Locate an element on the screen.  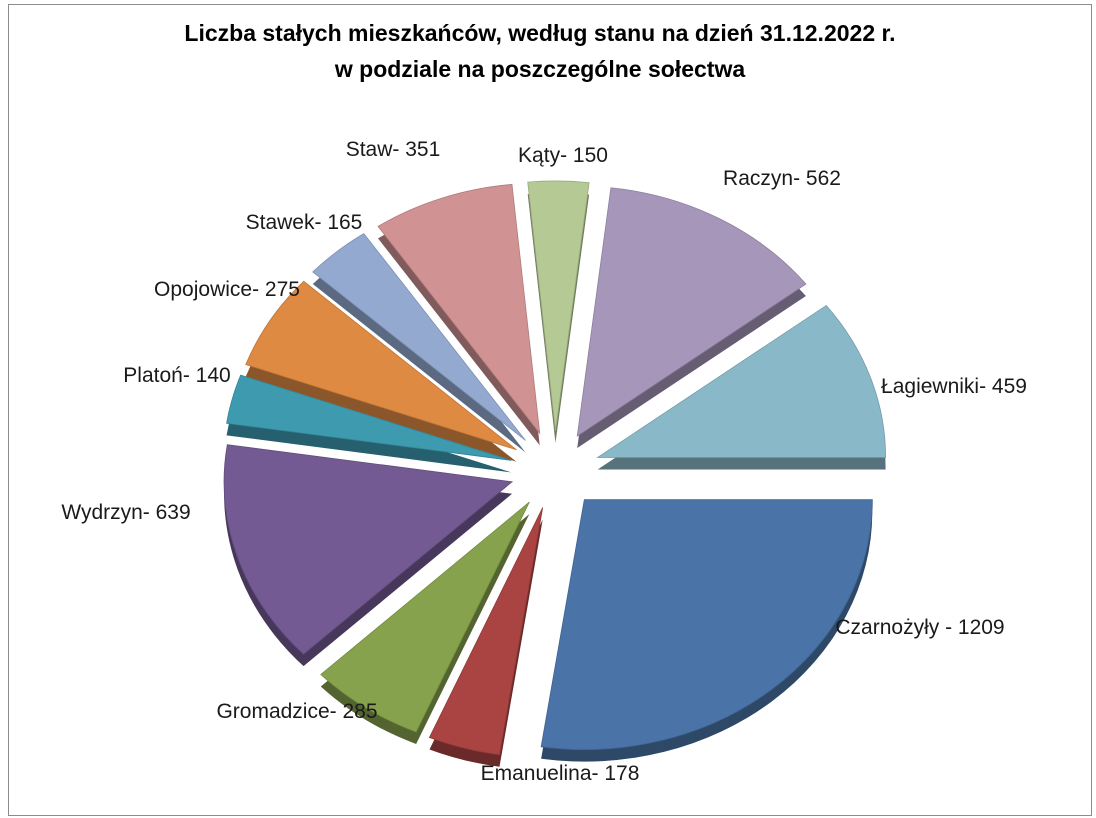
slice-label-4: Wydrzyn- 639 is located at coordinates (125, 512).